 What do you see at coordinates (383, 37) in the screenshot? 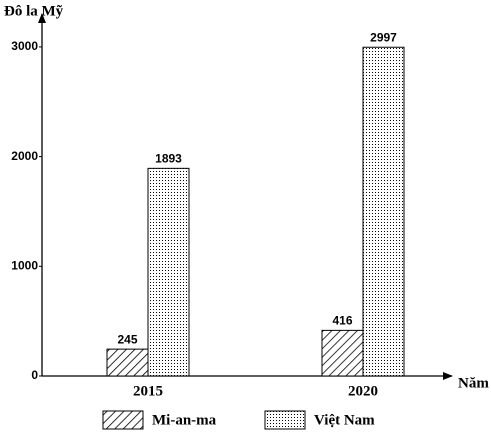
I see `value-label: 2997` at bounding box center [383, 37].